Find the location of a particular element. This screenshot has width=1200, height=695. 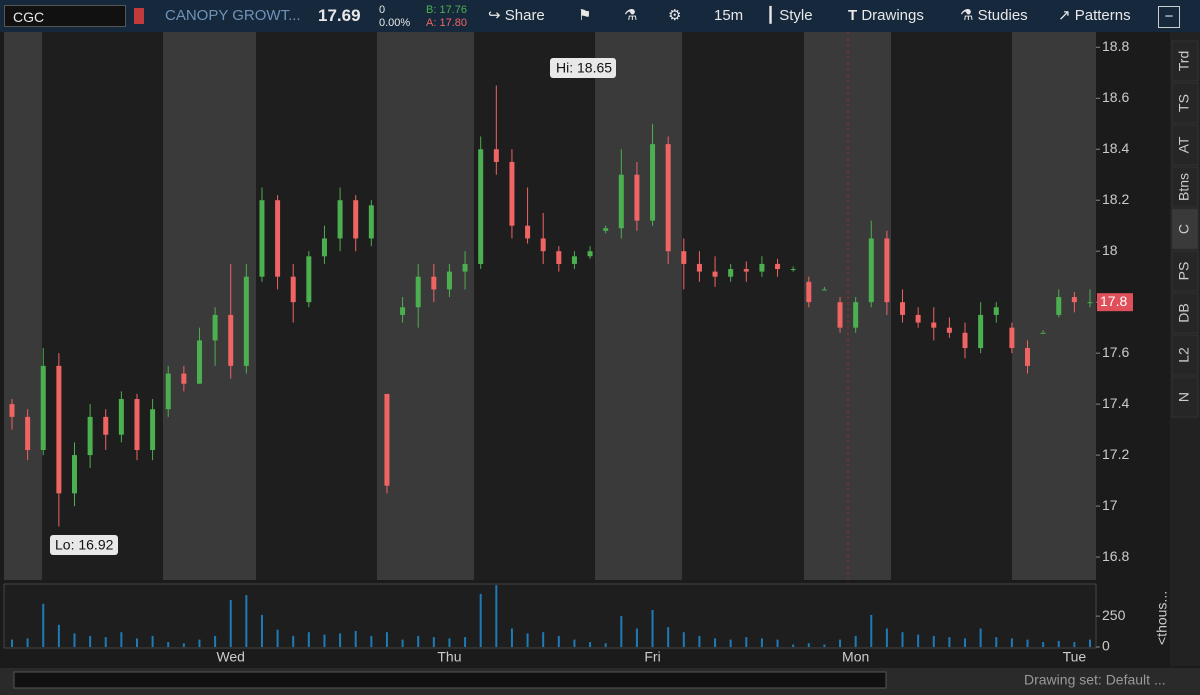

sidebar-tab-label: N is located at coordinates (1184, 397).